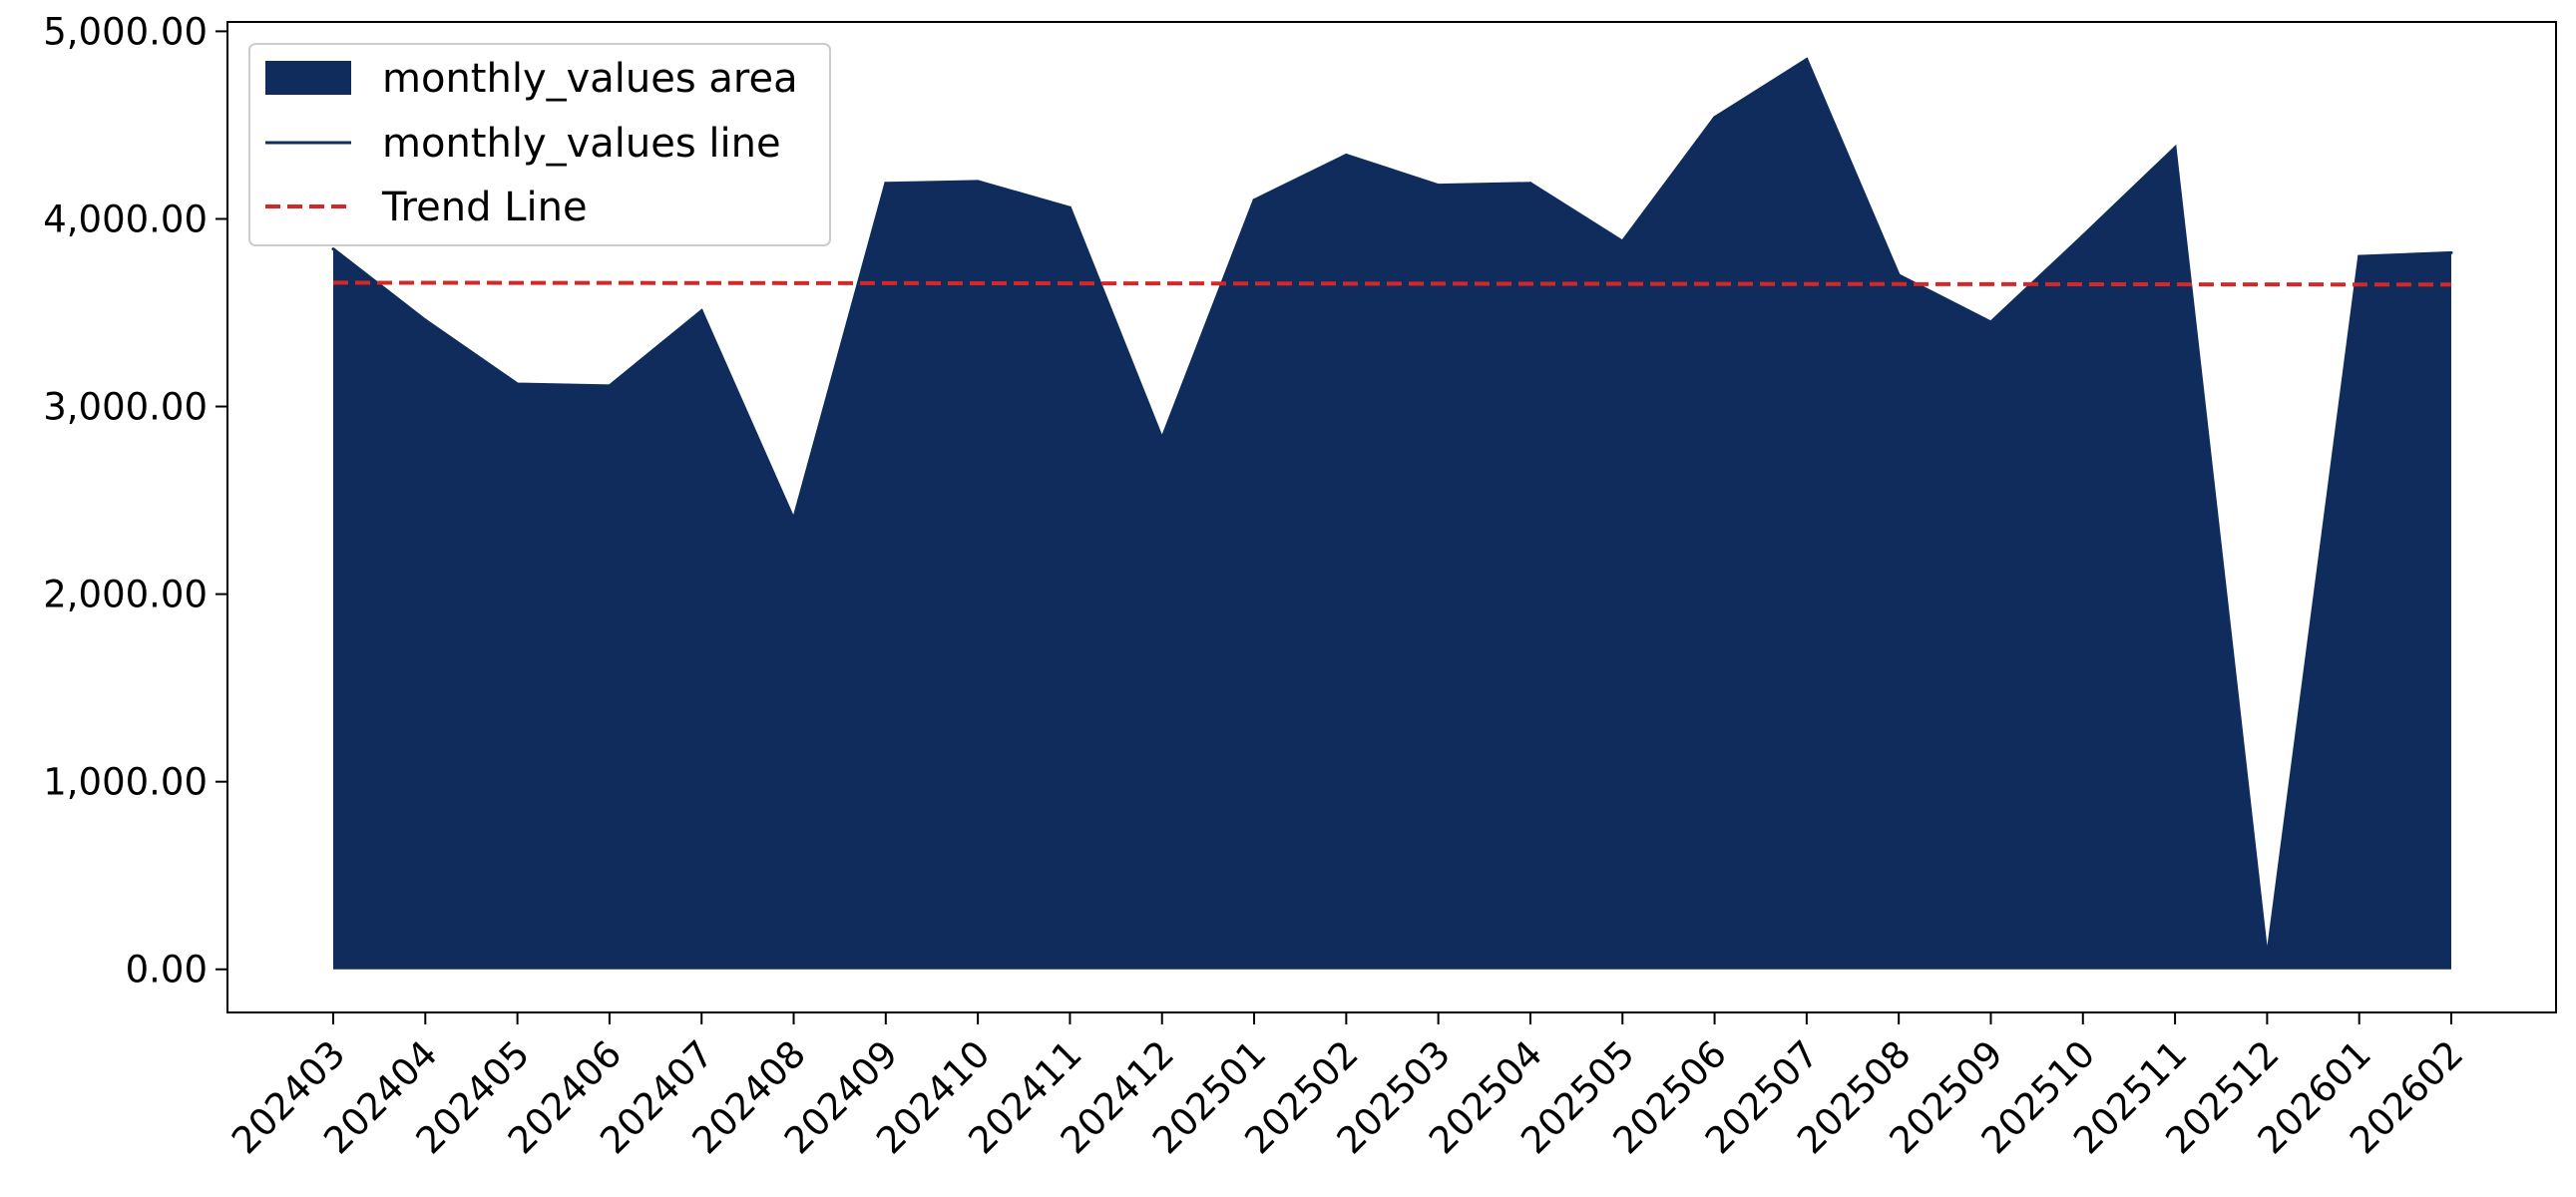 The width and height of the screenshot is (2576, 1197). I want to click on legend-label: monthly_values line, so click(581, 144).